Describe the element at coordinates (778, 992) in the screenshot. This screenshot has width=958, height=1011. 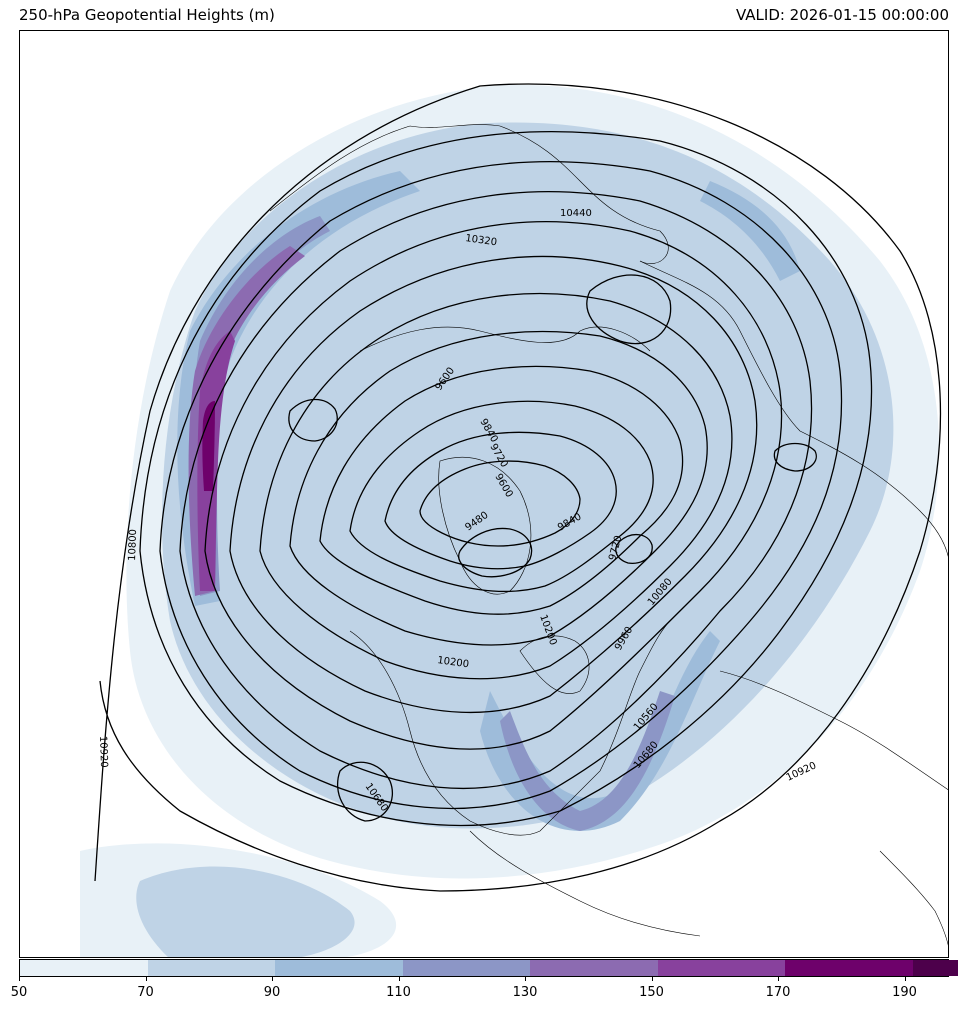
I see `colorbar-tick-label: 170` at that location.